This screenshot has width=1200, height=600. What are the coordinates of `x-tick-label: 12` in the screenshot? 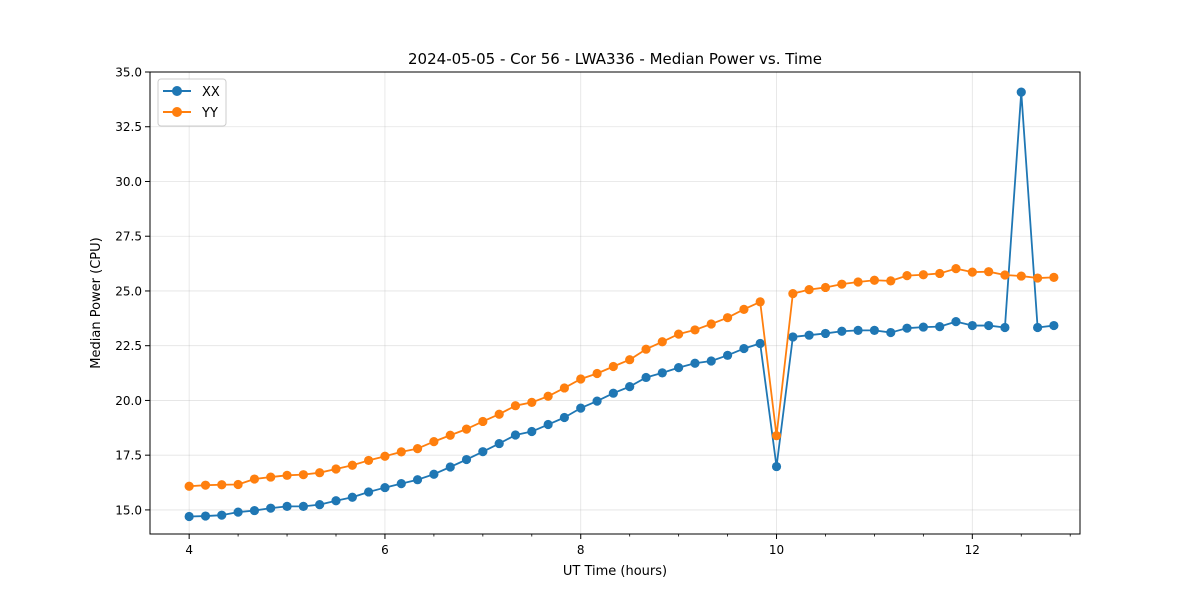 It's located at (972, 550).